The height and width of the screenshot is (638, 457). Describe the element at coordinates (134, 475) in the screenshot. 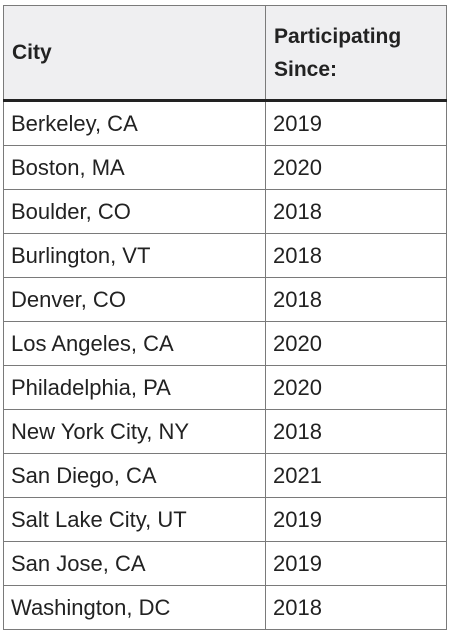

I see `city-cell: San Diego, CA` at that location.